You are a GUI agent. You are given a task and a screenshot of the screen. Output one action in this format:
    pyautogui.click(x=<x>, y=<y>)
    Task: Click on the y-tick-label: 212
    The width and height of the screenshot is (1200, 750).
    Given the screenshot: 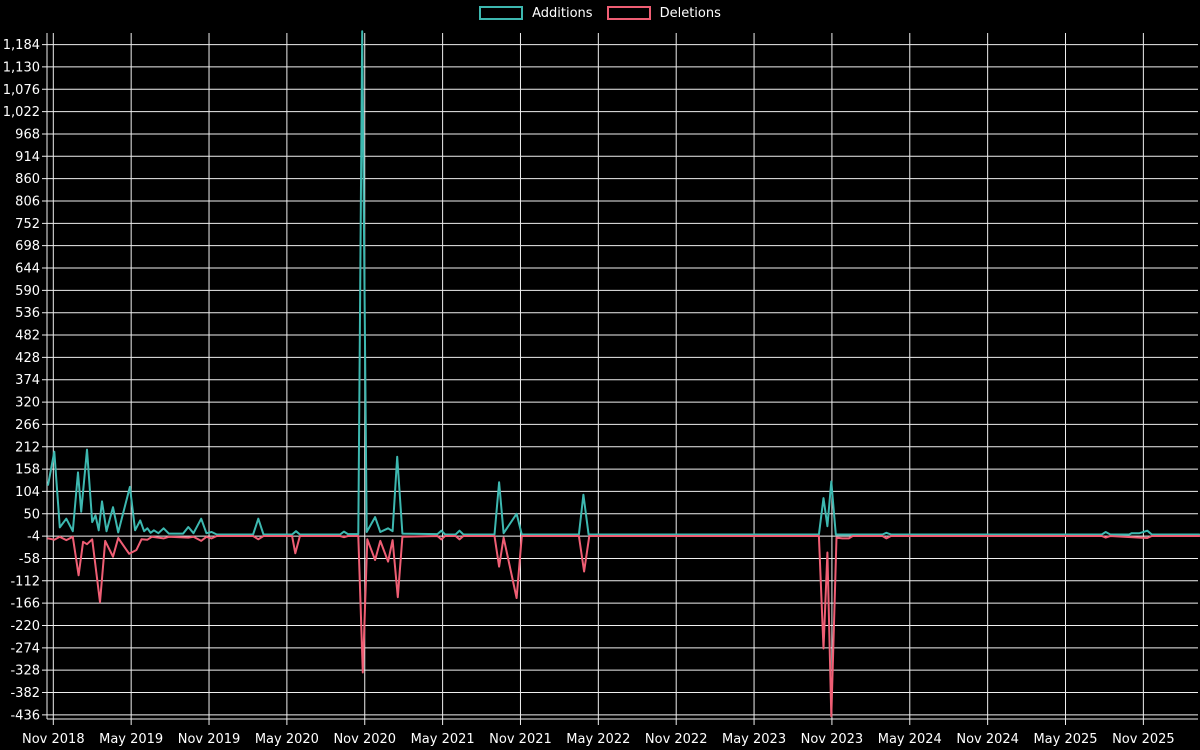 What is the action you would take?
    pyautogui.click(x=27, y=447)
    